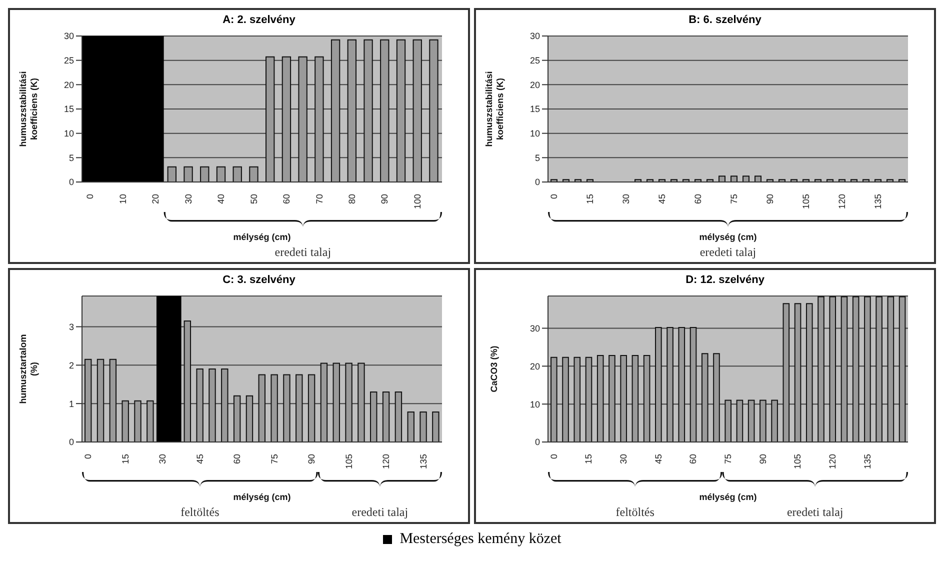 This screenshot has width=945, height=569. What do you see at coordinates (806, 202) in the screenshot?
I see `x-tick-label: 105` at bounding box center [806, 202].